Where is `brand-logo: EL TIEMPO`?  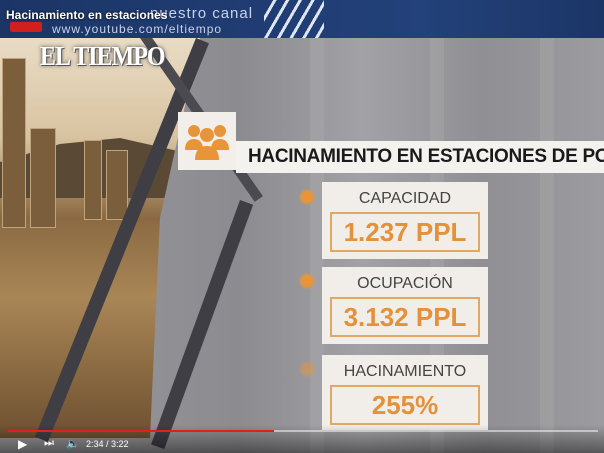
brand-logo: EL TIEMPO is located at coordinates (103, 56).